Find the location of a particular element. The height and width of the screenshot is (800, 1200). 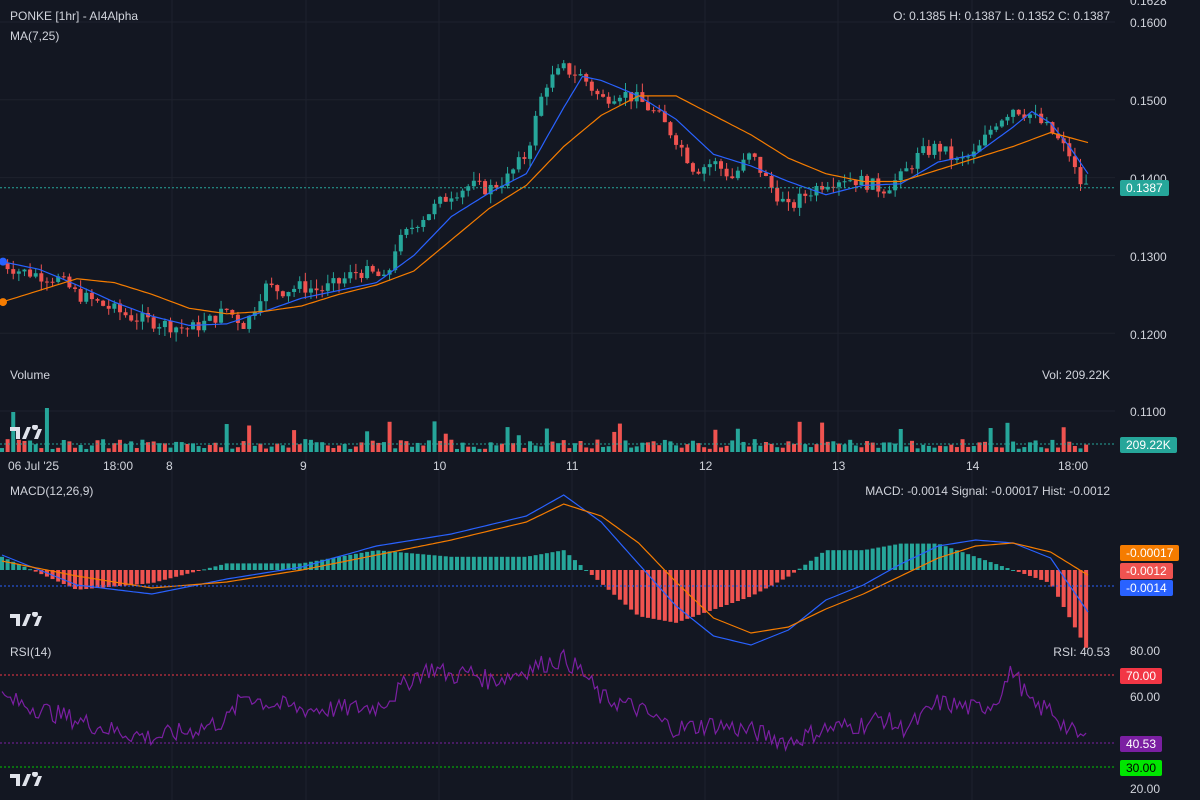

ohlc-readout: O: 0.1385 H: 0.1387 L: 0.1352 C: 0.1387 is located at coordinates (1001, 16).